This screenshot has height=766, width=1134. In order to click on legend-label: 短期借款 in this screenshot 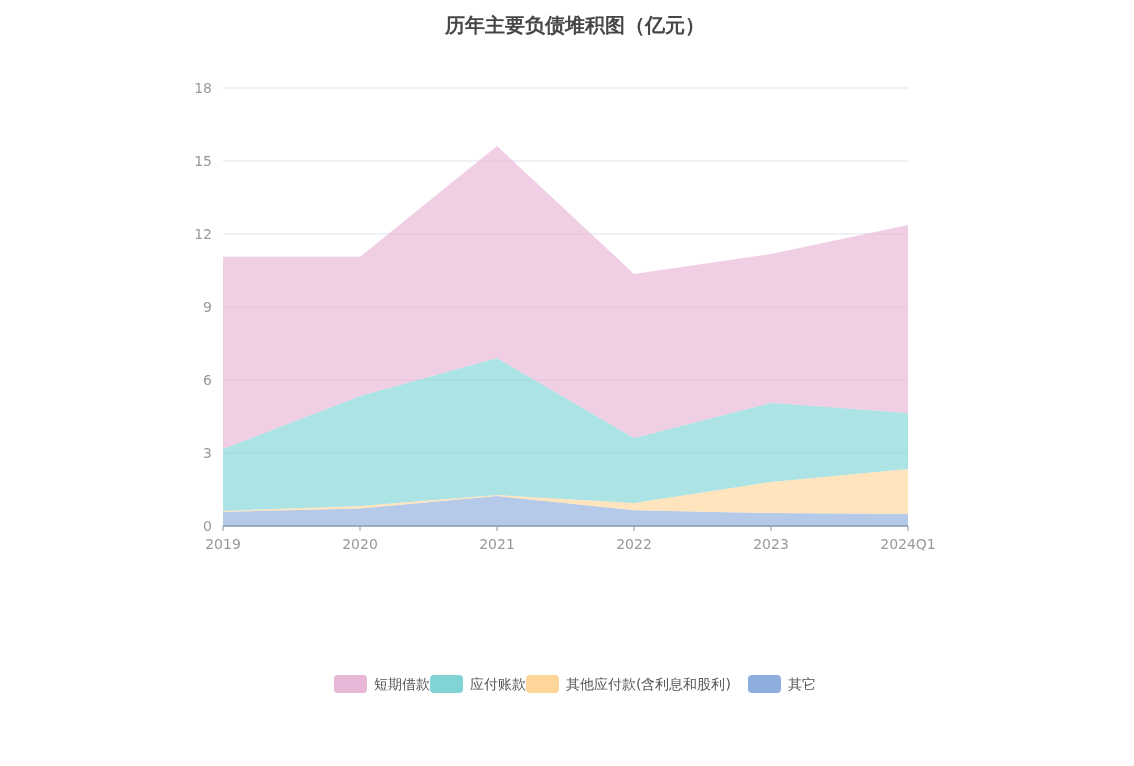, I will do `click(402, 683)`.